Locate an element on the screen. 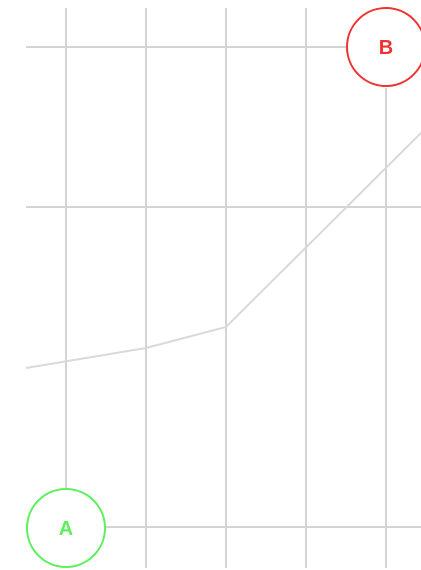  end-marker: B is located at coordinates (383, 47).